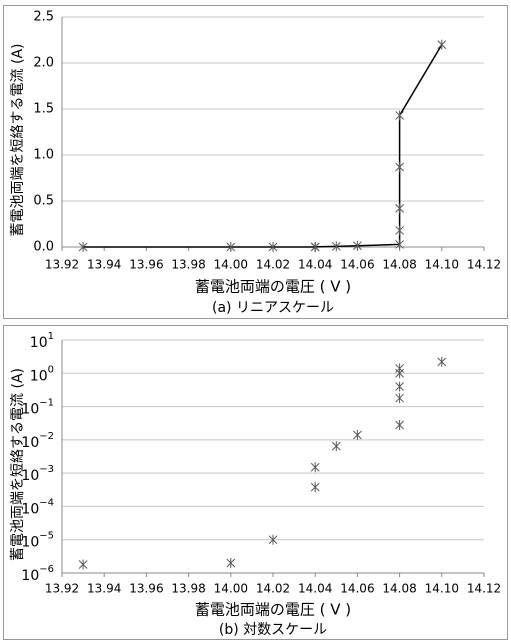  Describe the element at coordinates (273, 630) in the screenshot. I see `caption: (b) 対数スケール` at that location.